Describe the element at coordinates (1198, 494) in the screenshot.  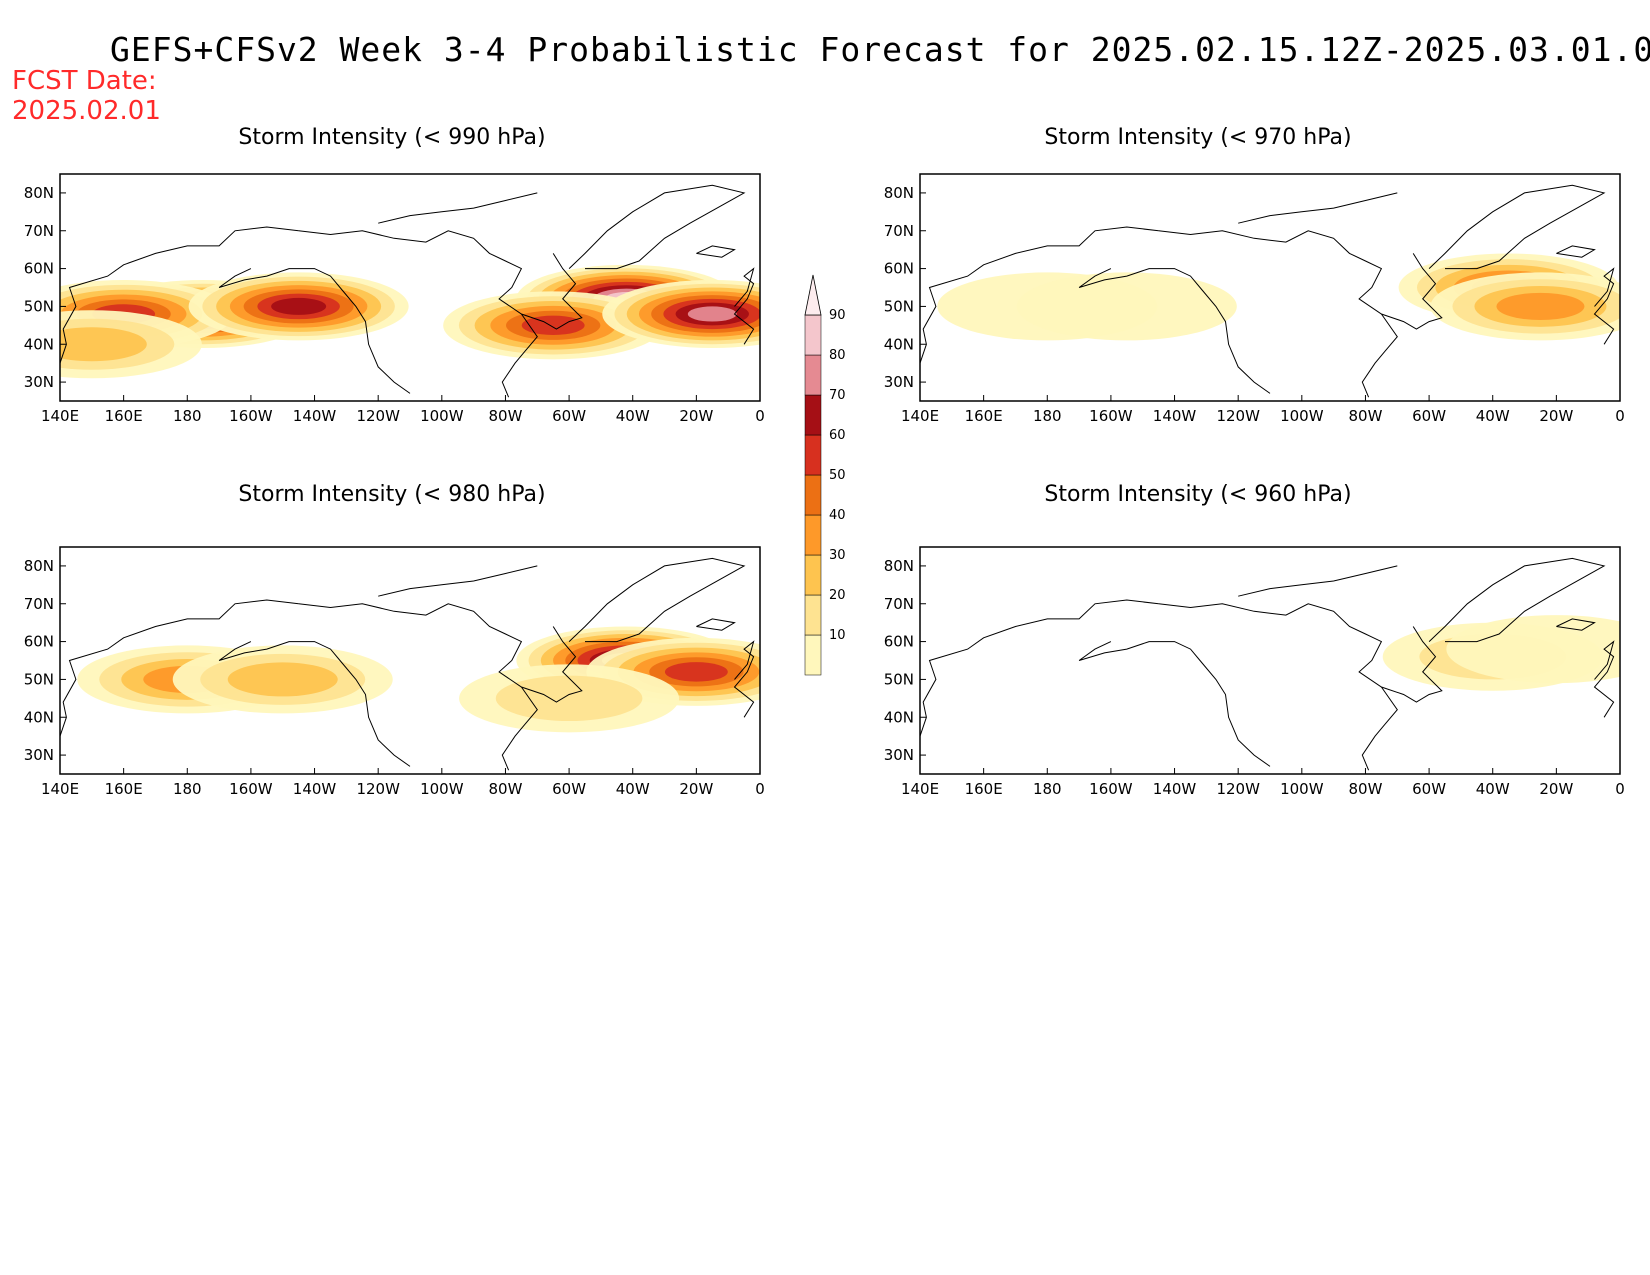
I see `panel-title-960: Storm Intensity (< 960 hPa)` at that location.